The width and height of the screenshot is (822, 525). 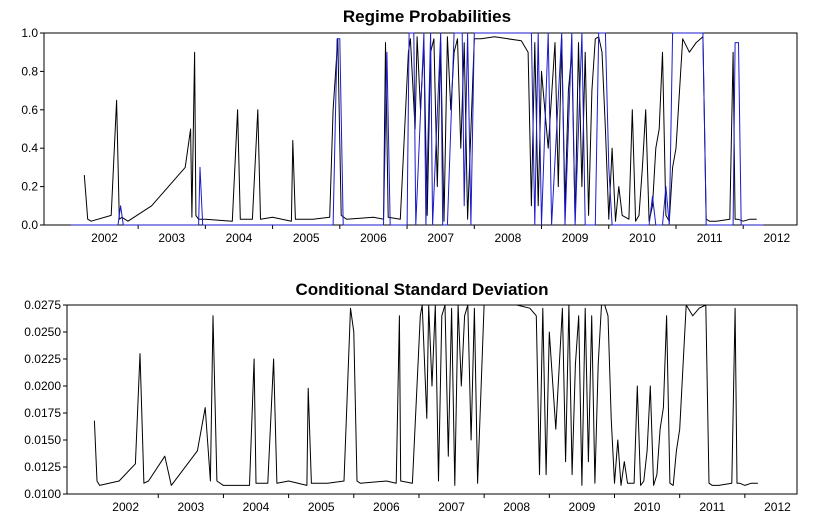 I want to click on y-tick-label: 0.0250, so click(x=42, y=332).